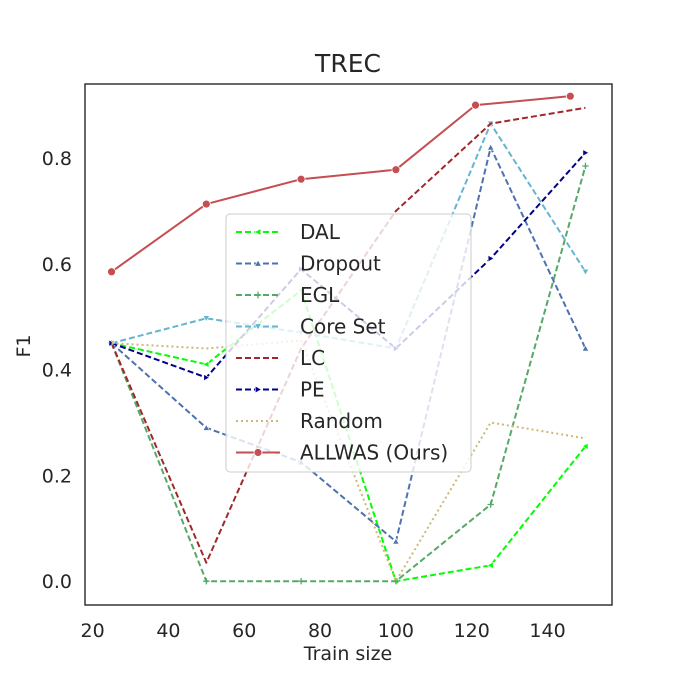 The image size is (680, 680). I want to click on legend-marker-pe, so click(258, 389).